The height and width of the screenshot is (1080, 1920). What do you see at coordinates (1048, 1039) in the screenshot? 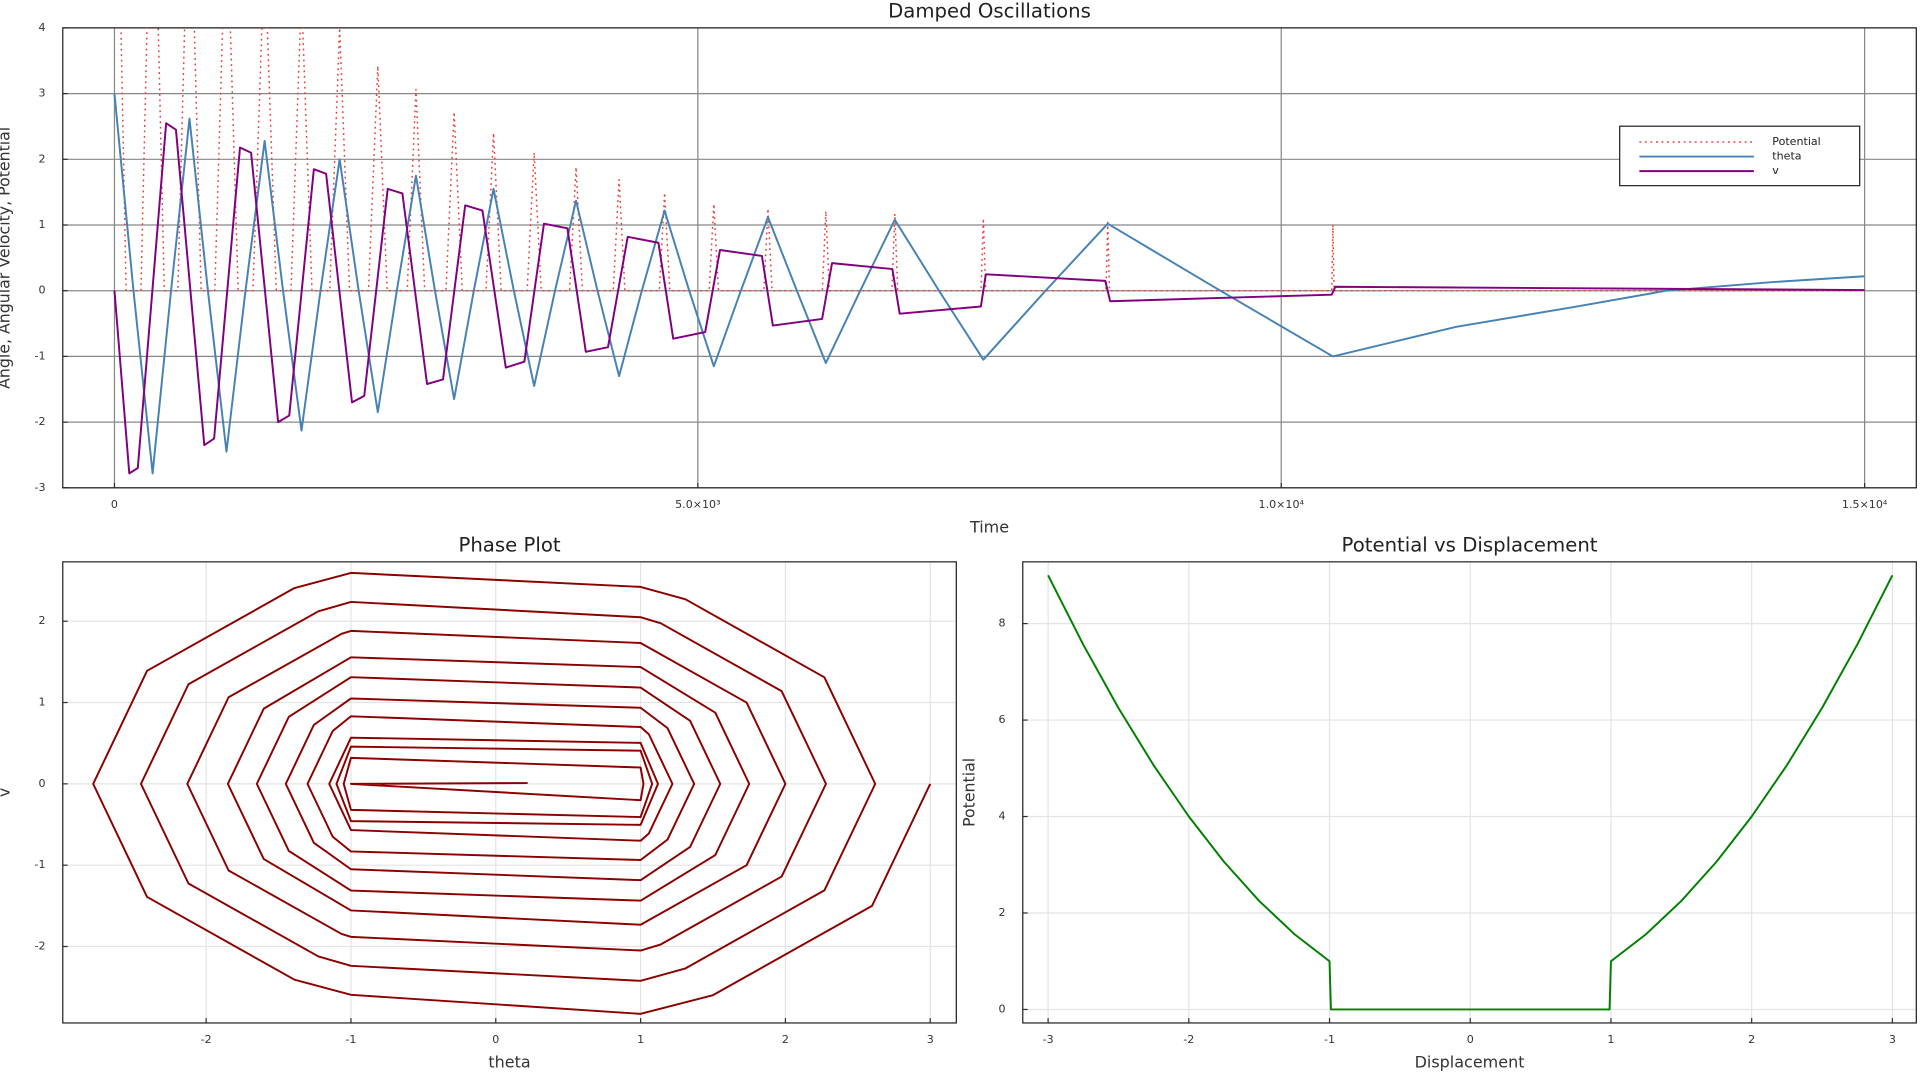
I see `x-tick-label: -3` at bounding box center [1048, 1039].